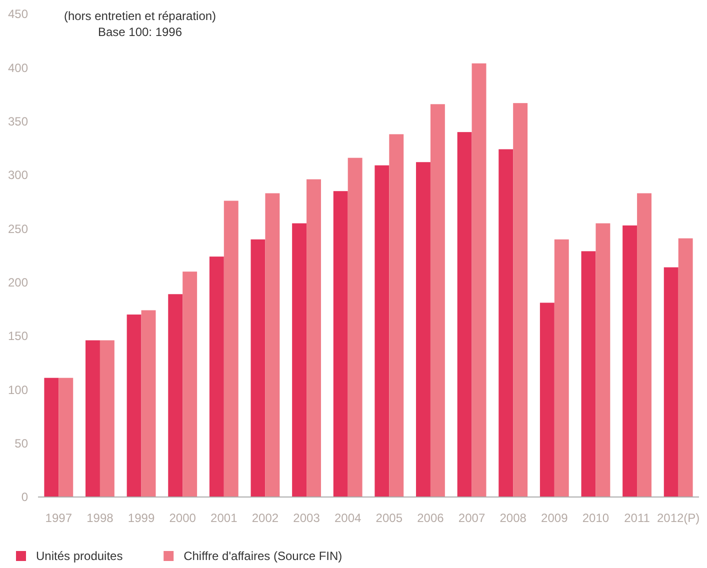 This screenshot has height=568, width=707. Describe the element at coordinates (18, 336) in the screenshot. I see `y-tick-label: 150` at that location.